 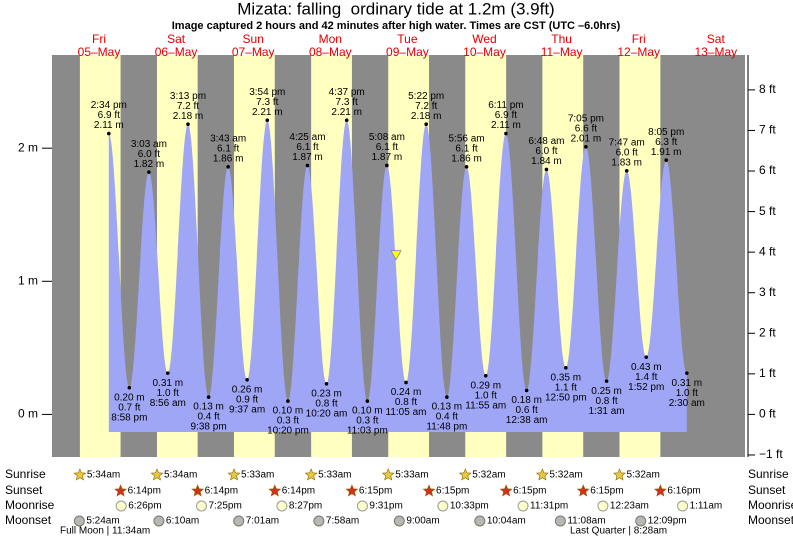 I want to click on moon-phase: Last Quarter | 8:28am, so click(x=618, y=531).